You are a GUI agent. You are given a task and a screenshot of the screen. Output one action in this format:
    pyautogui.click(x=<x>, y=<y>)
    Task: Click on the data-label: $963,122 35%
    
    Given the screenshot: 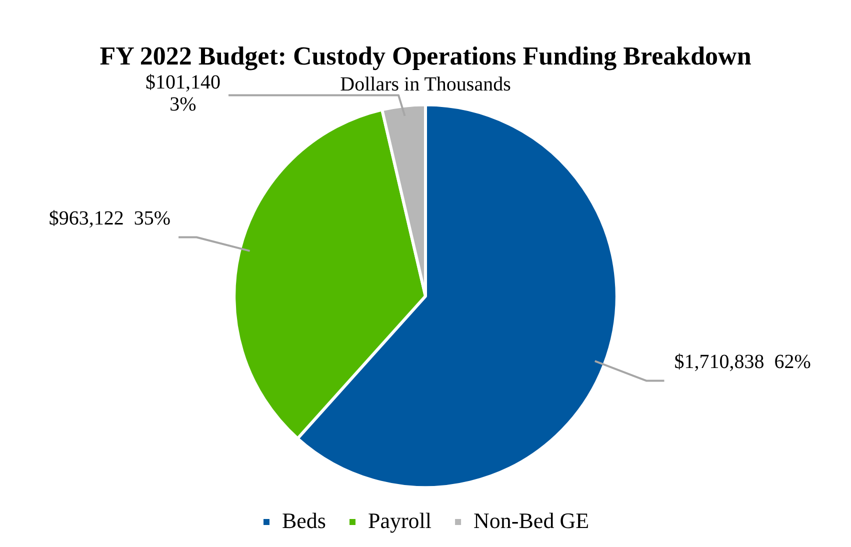 What is the action you would take?
    pyautogui.click(x=109, y=219)
    